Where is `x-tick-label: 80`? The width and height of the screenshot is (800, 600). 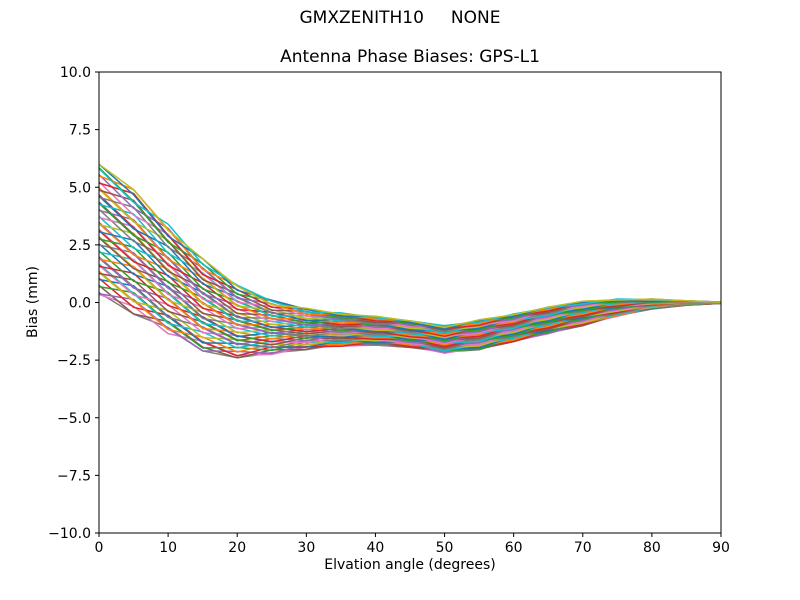
x-tick-label: 80 is located at coordinates (652, 548).